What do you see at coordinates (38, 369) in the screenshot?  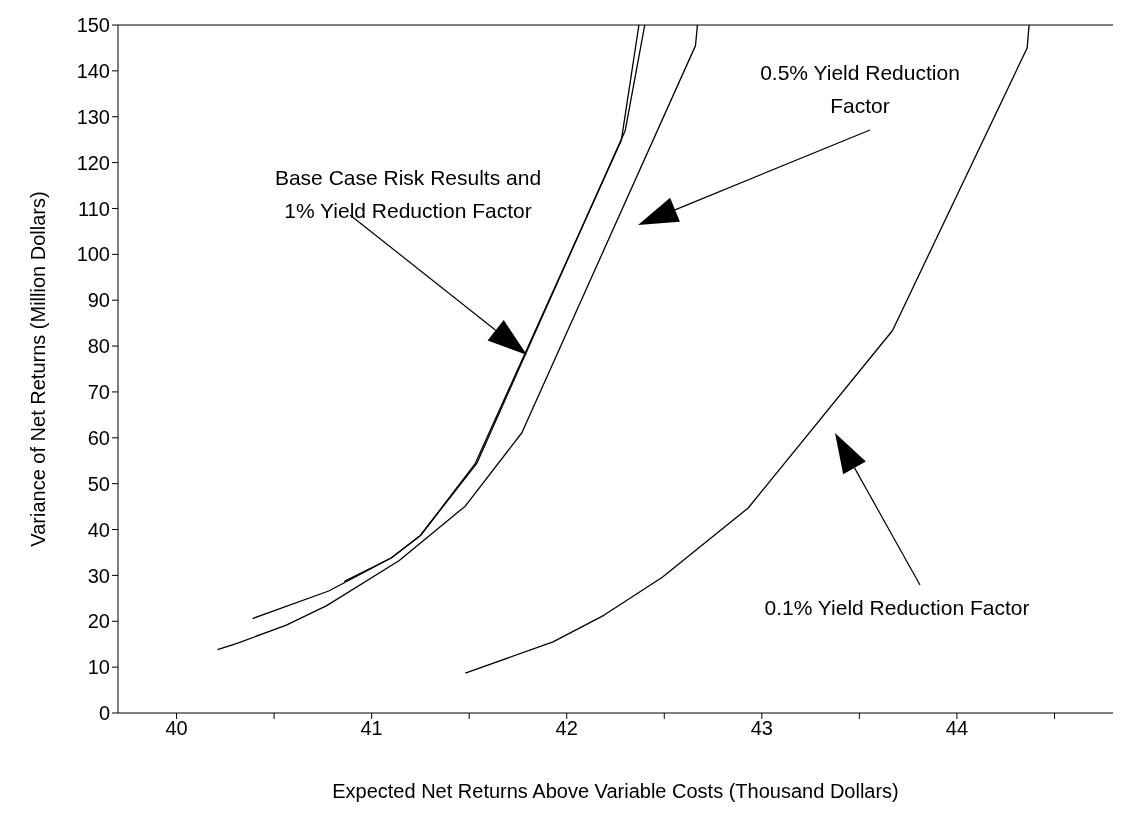 I see `y-axis-title: Variance of Net Returns (Million Dollars)` at bounding box center [38, 369].